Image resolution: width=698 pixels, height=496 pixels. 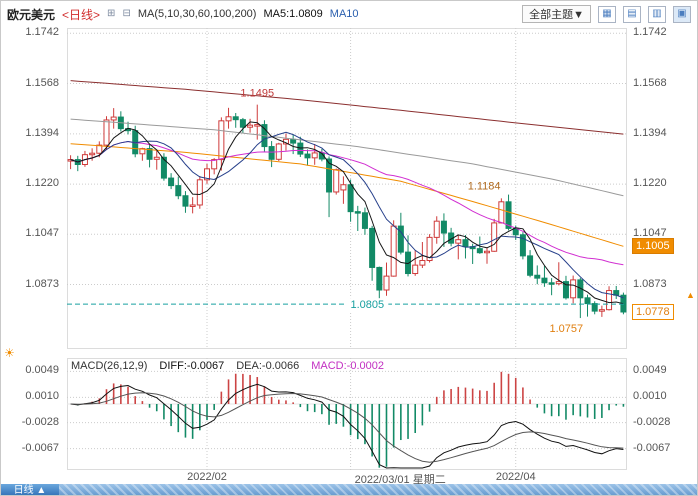 I want to click on ma100-line, so click(x=347, y=157).